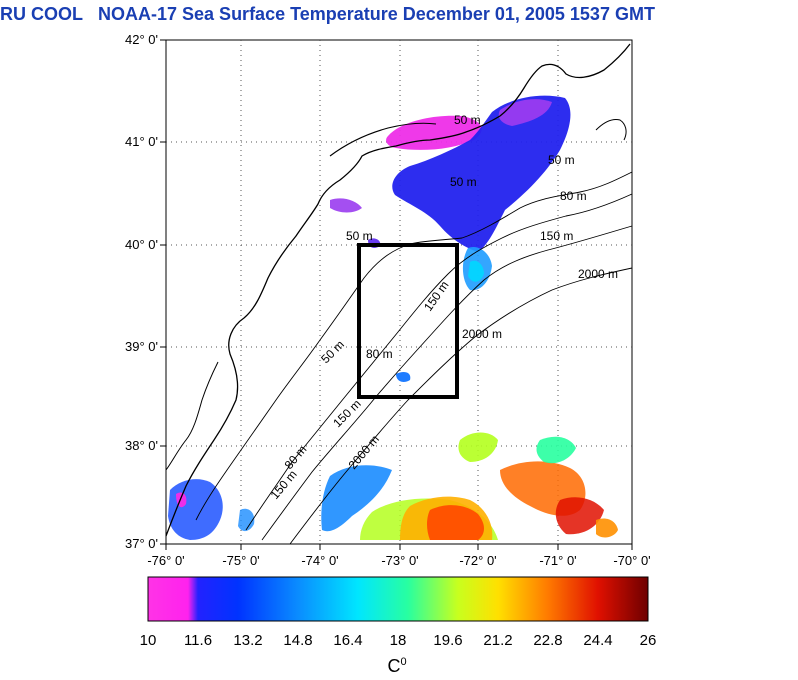 The height and width of the screenshot is (680, 798). I want to click on colorbar-label: 10, so click(148, 640).